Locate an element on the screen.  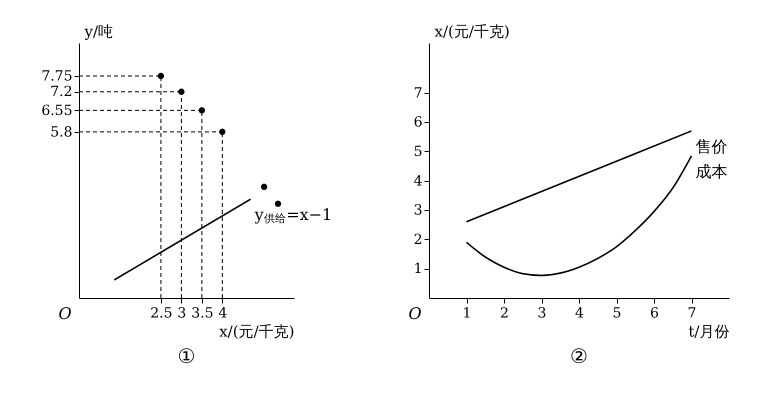
y-tick-label: 2 is located at coordinates (418, 240).